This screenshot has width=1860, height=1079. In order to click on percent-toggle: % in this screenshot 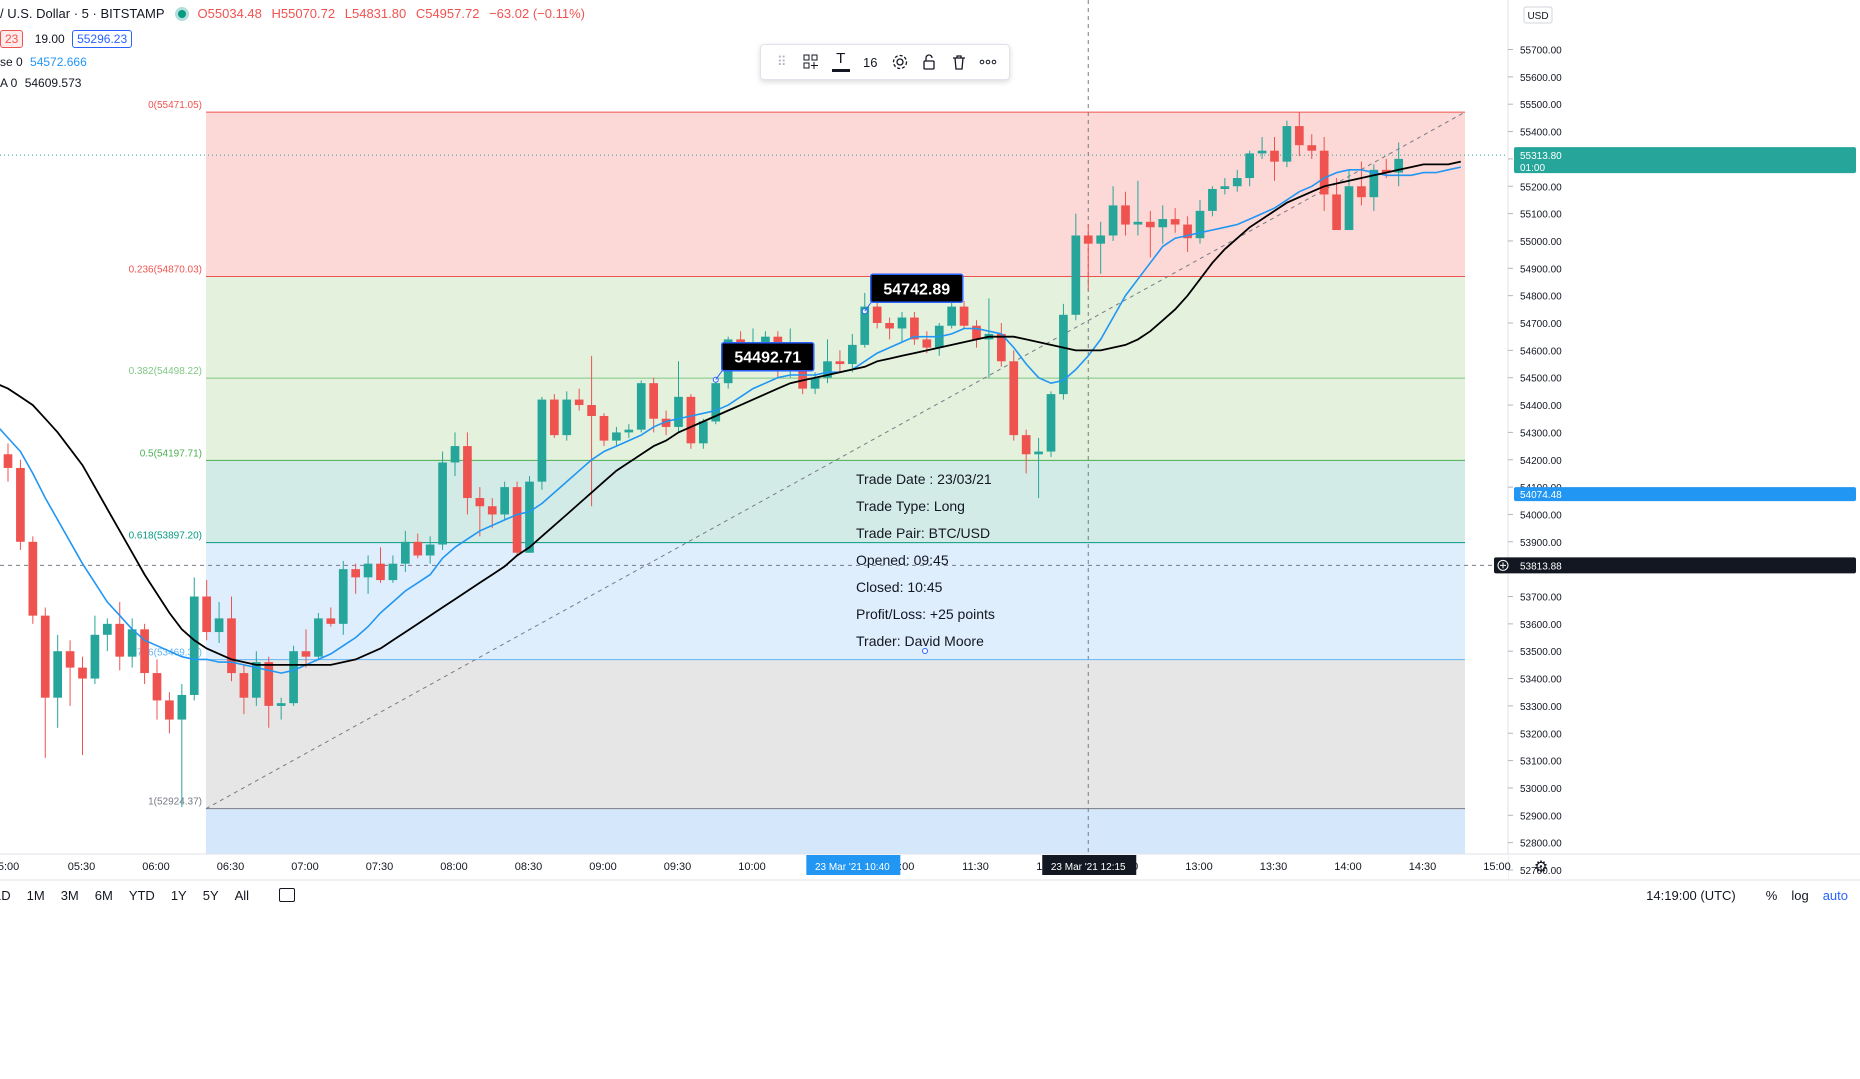, I will do `click(1771, 895)`.